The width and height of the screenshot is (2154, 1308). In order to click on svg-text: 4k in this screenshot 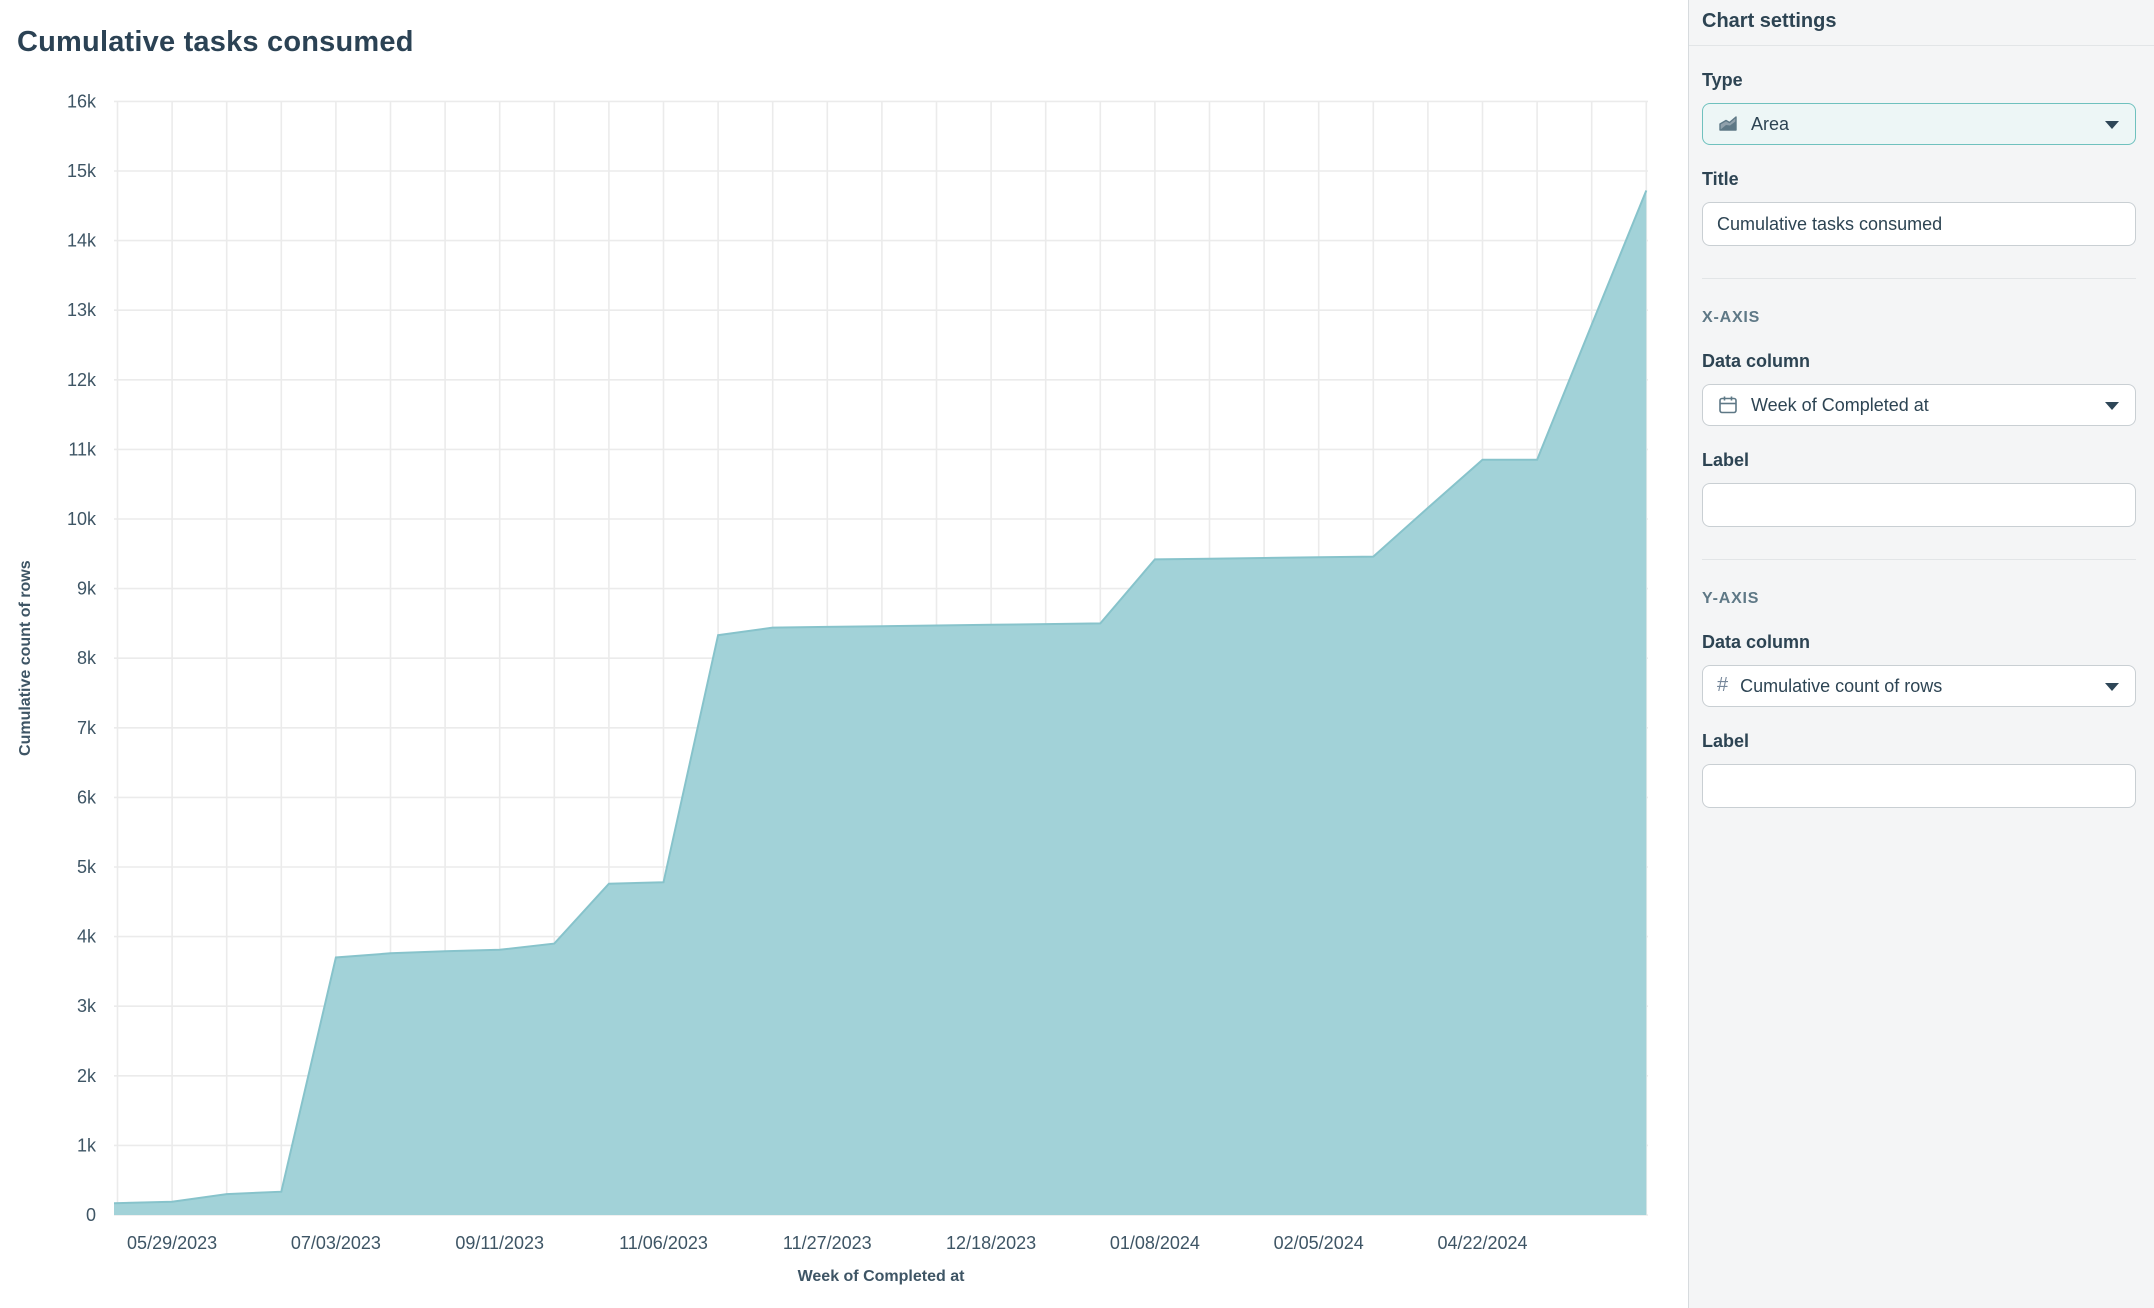, I will do `click(87, 937)`.